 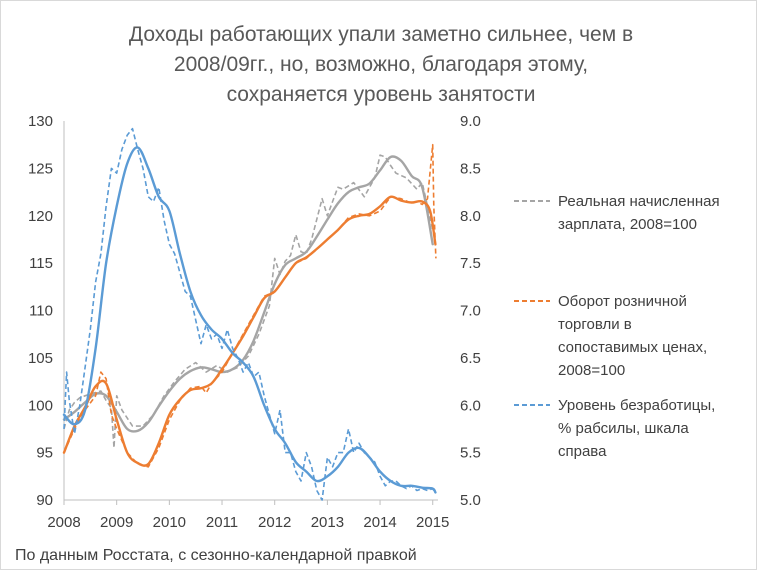 I want to click on legend-label-1: 2008=100, so click(x=591, y=370).